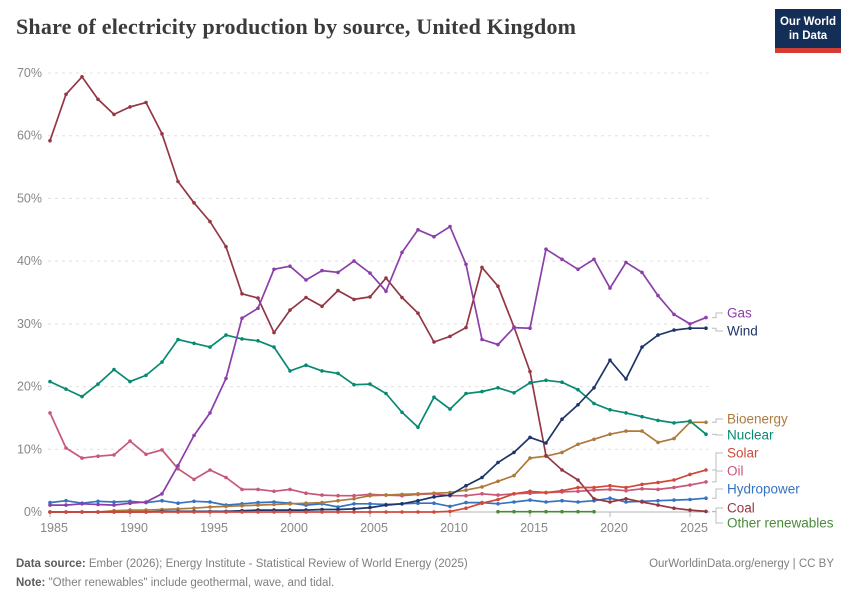  I want to click on series-nuclear, so click(378, 385).